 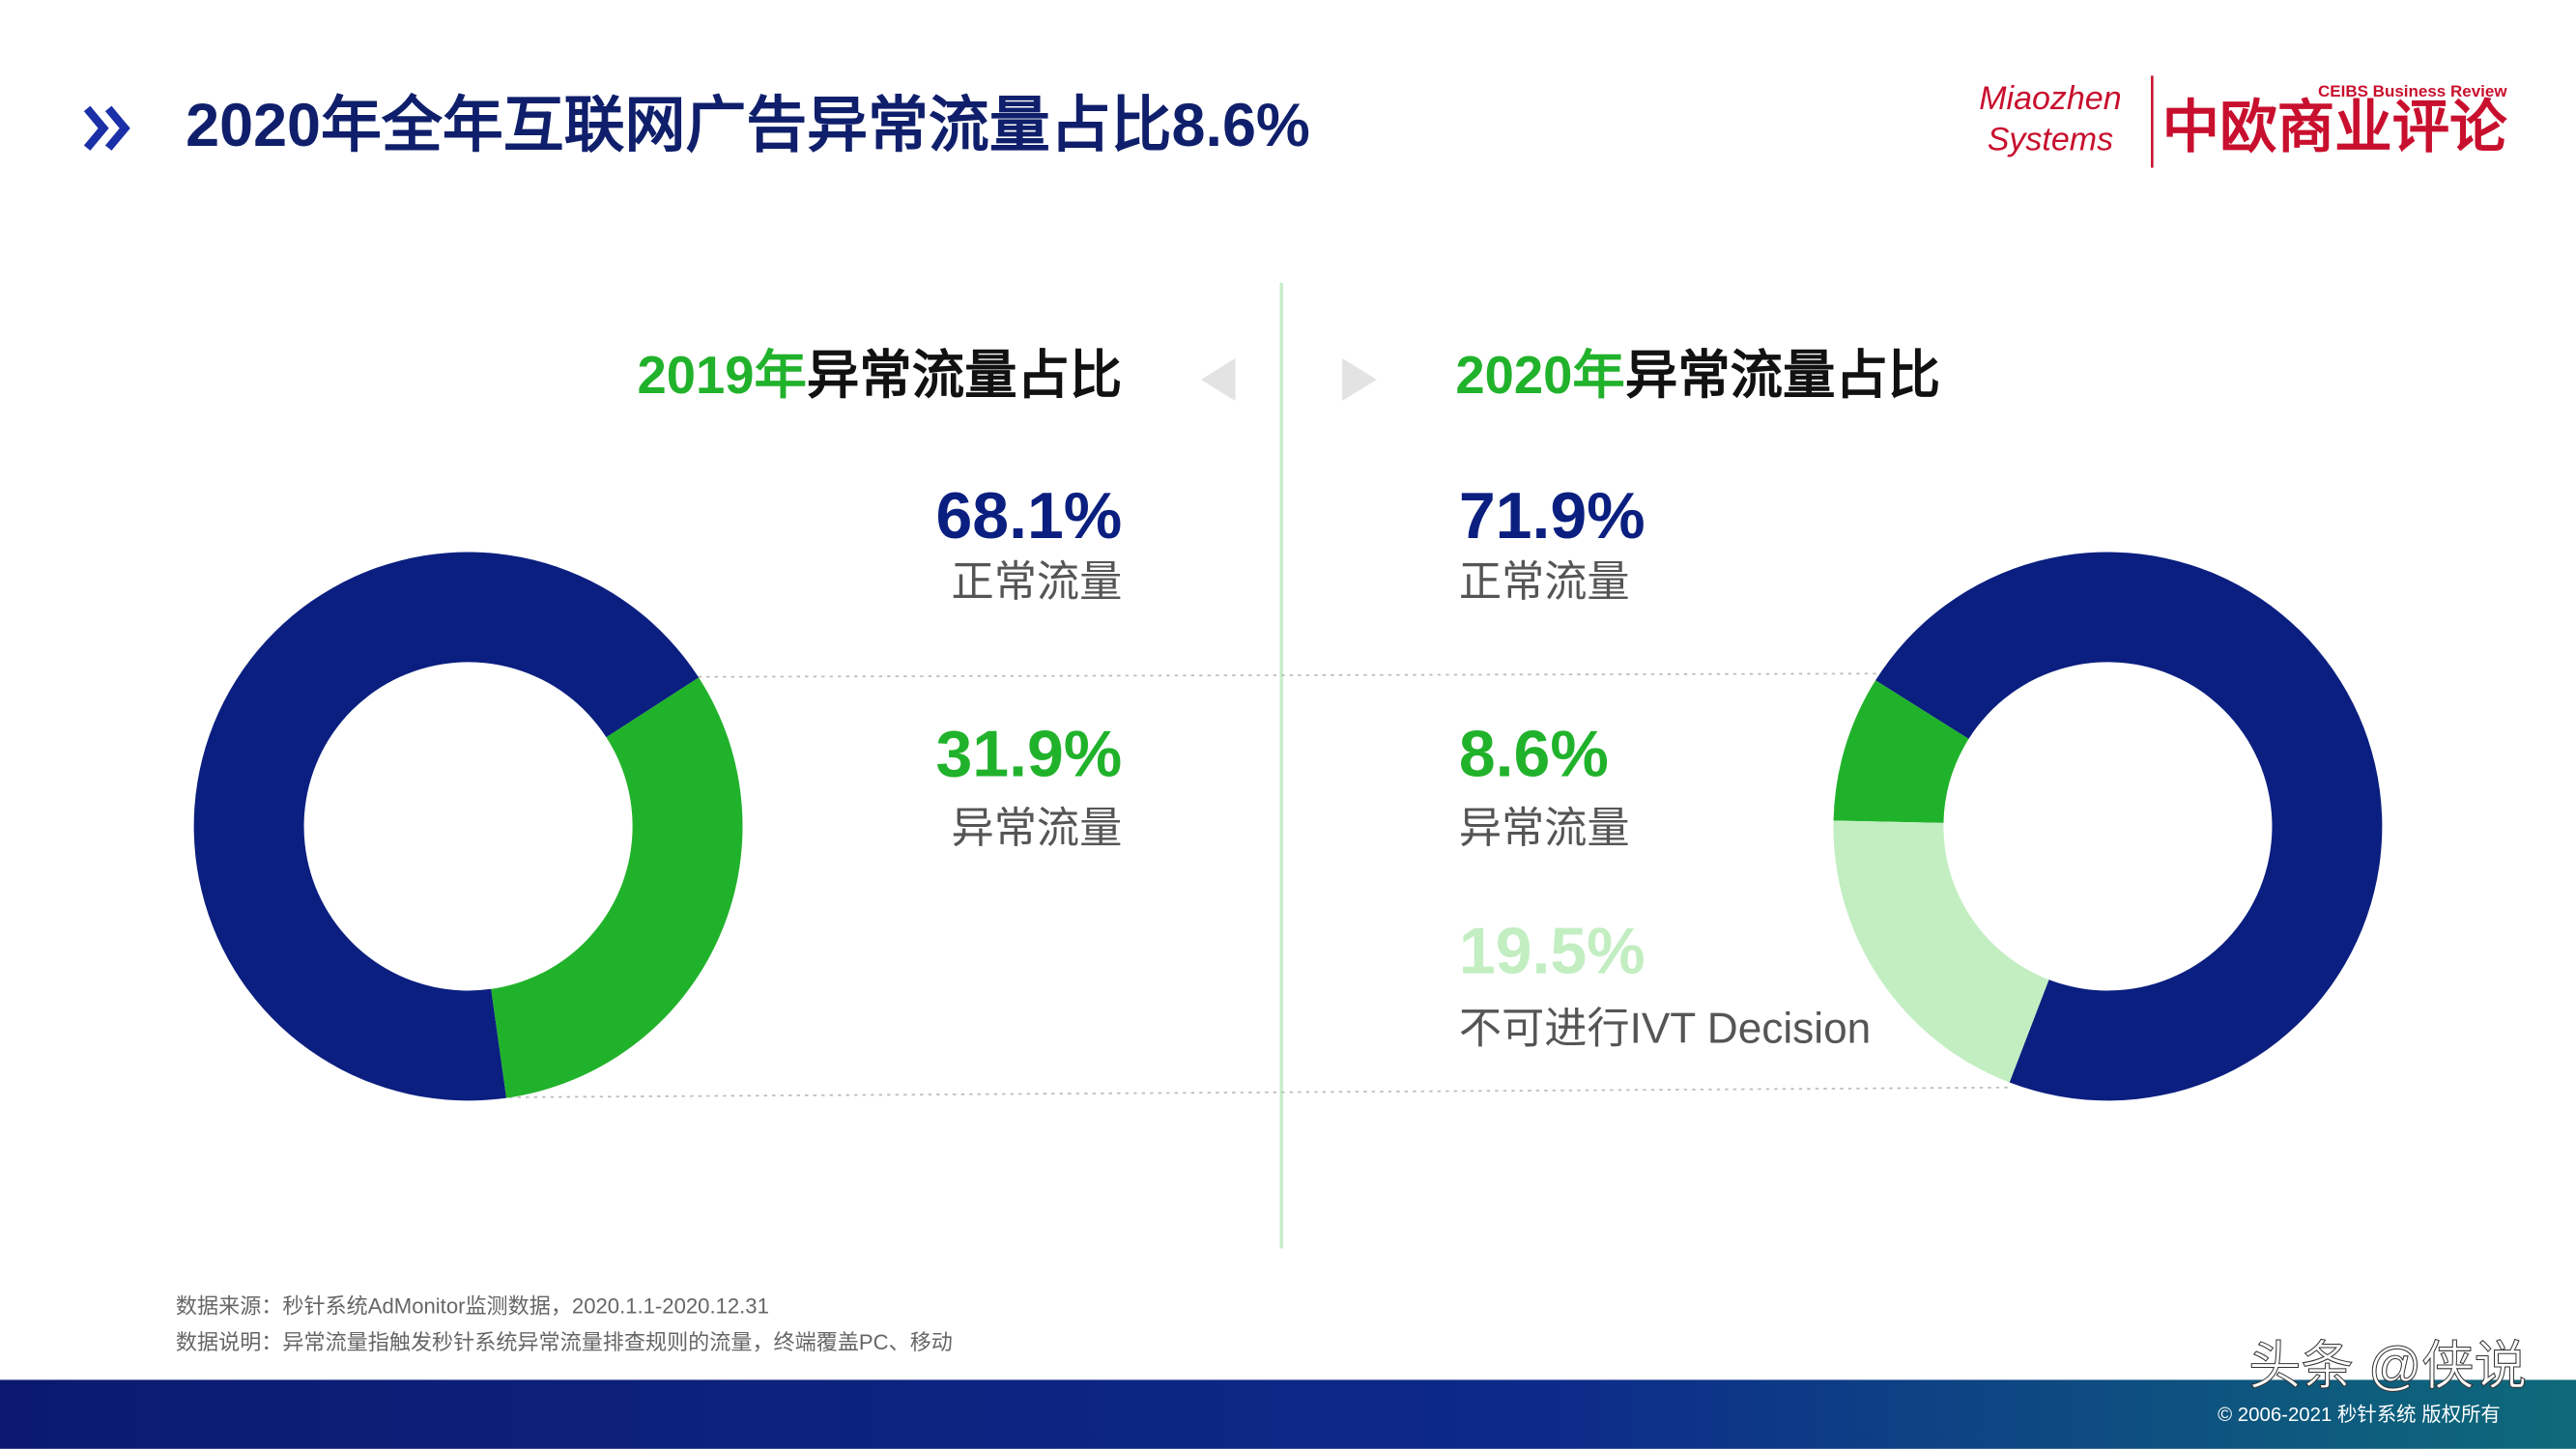 What do you see at coordinates (564, 1342) in the screenshot?
I see `footnote: 数据说明：异常流量指触发秒针系统异常流量排查规则的流量，终端覆盖PC、移动` at bounding box center [564, 1342].